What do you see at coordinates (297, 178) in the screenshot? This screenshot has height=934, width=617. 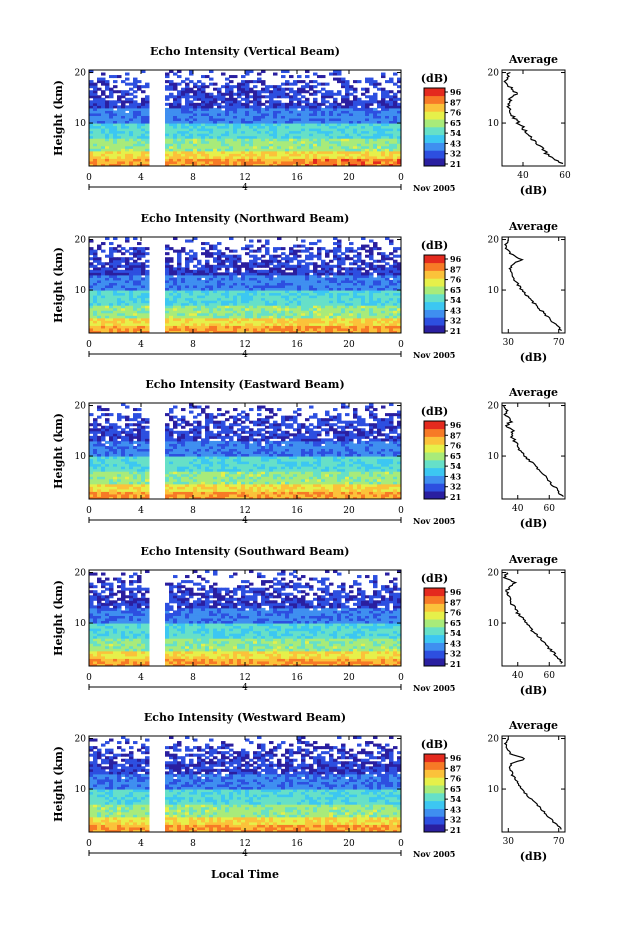 I see `x-tick-label: 16` at bounding box center [297, 178].